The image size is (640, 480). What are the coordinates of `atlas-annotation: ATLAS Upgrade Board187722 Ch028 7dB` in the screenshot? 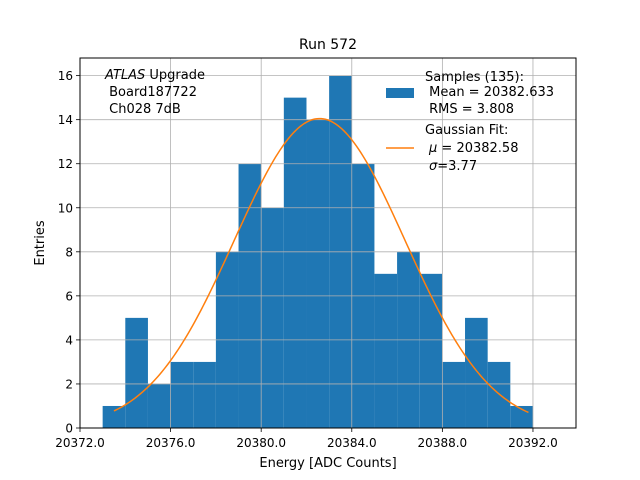 It's located at (154, 92).